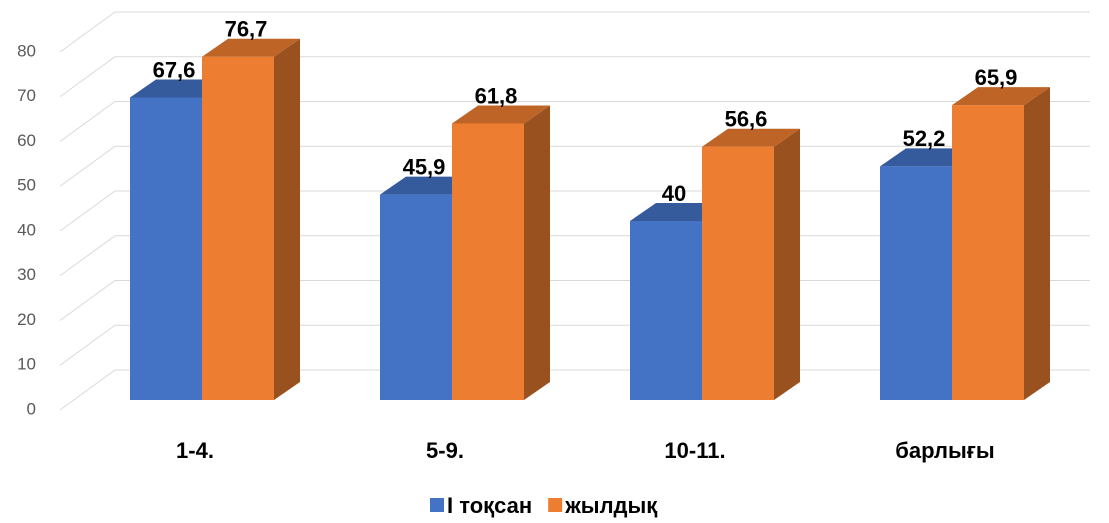 This screenshot has width=1109, height=523. I want to click on data-label: 67,6, so click(174, 69).